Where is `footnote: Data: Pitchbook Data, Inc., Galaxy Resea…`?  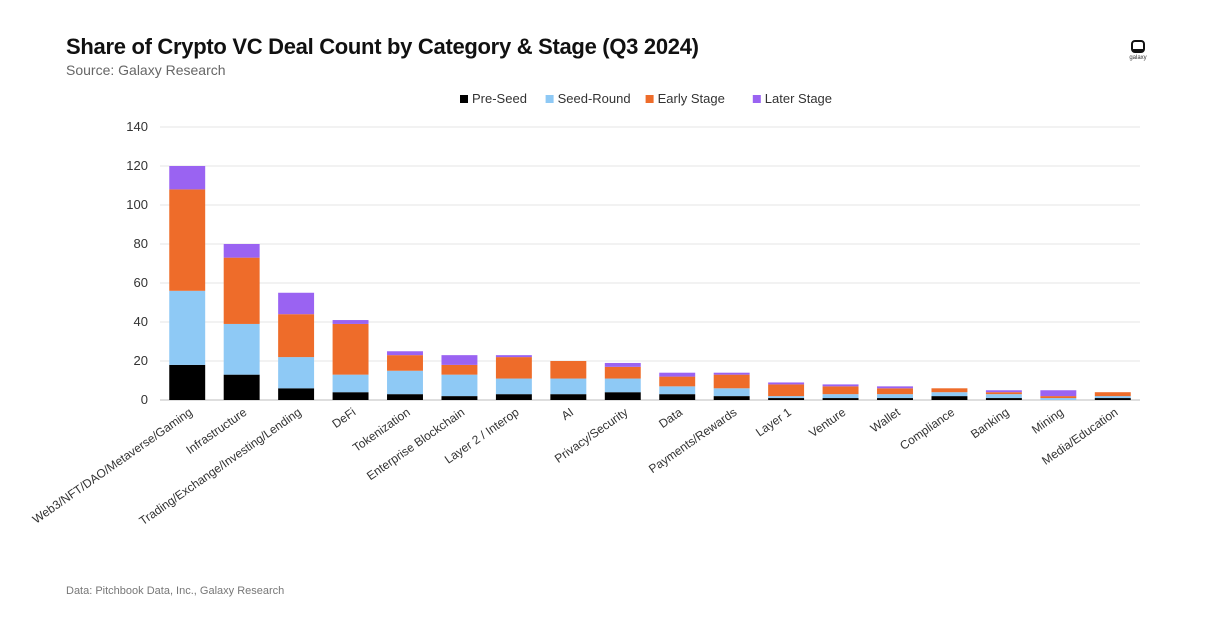 footnote: Data: Pitchbook Data, Inc., Galaxy Resea… is located at coordinates (175, 591).